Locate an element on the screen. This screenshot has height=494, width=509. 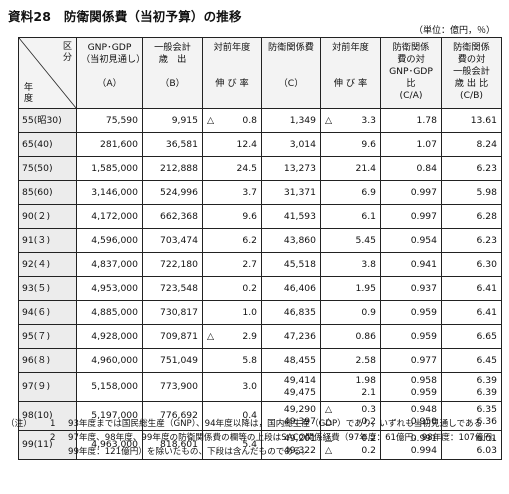
defense-expenditure-cell-line: 47,236 is located at coordinates (299, 336).